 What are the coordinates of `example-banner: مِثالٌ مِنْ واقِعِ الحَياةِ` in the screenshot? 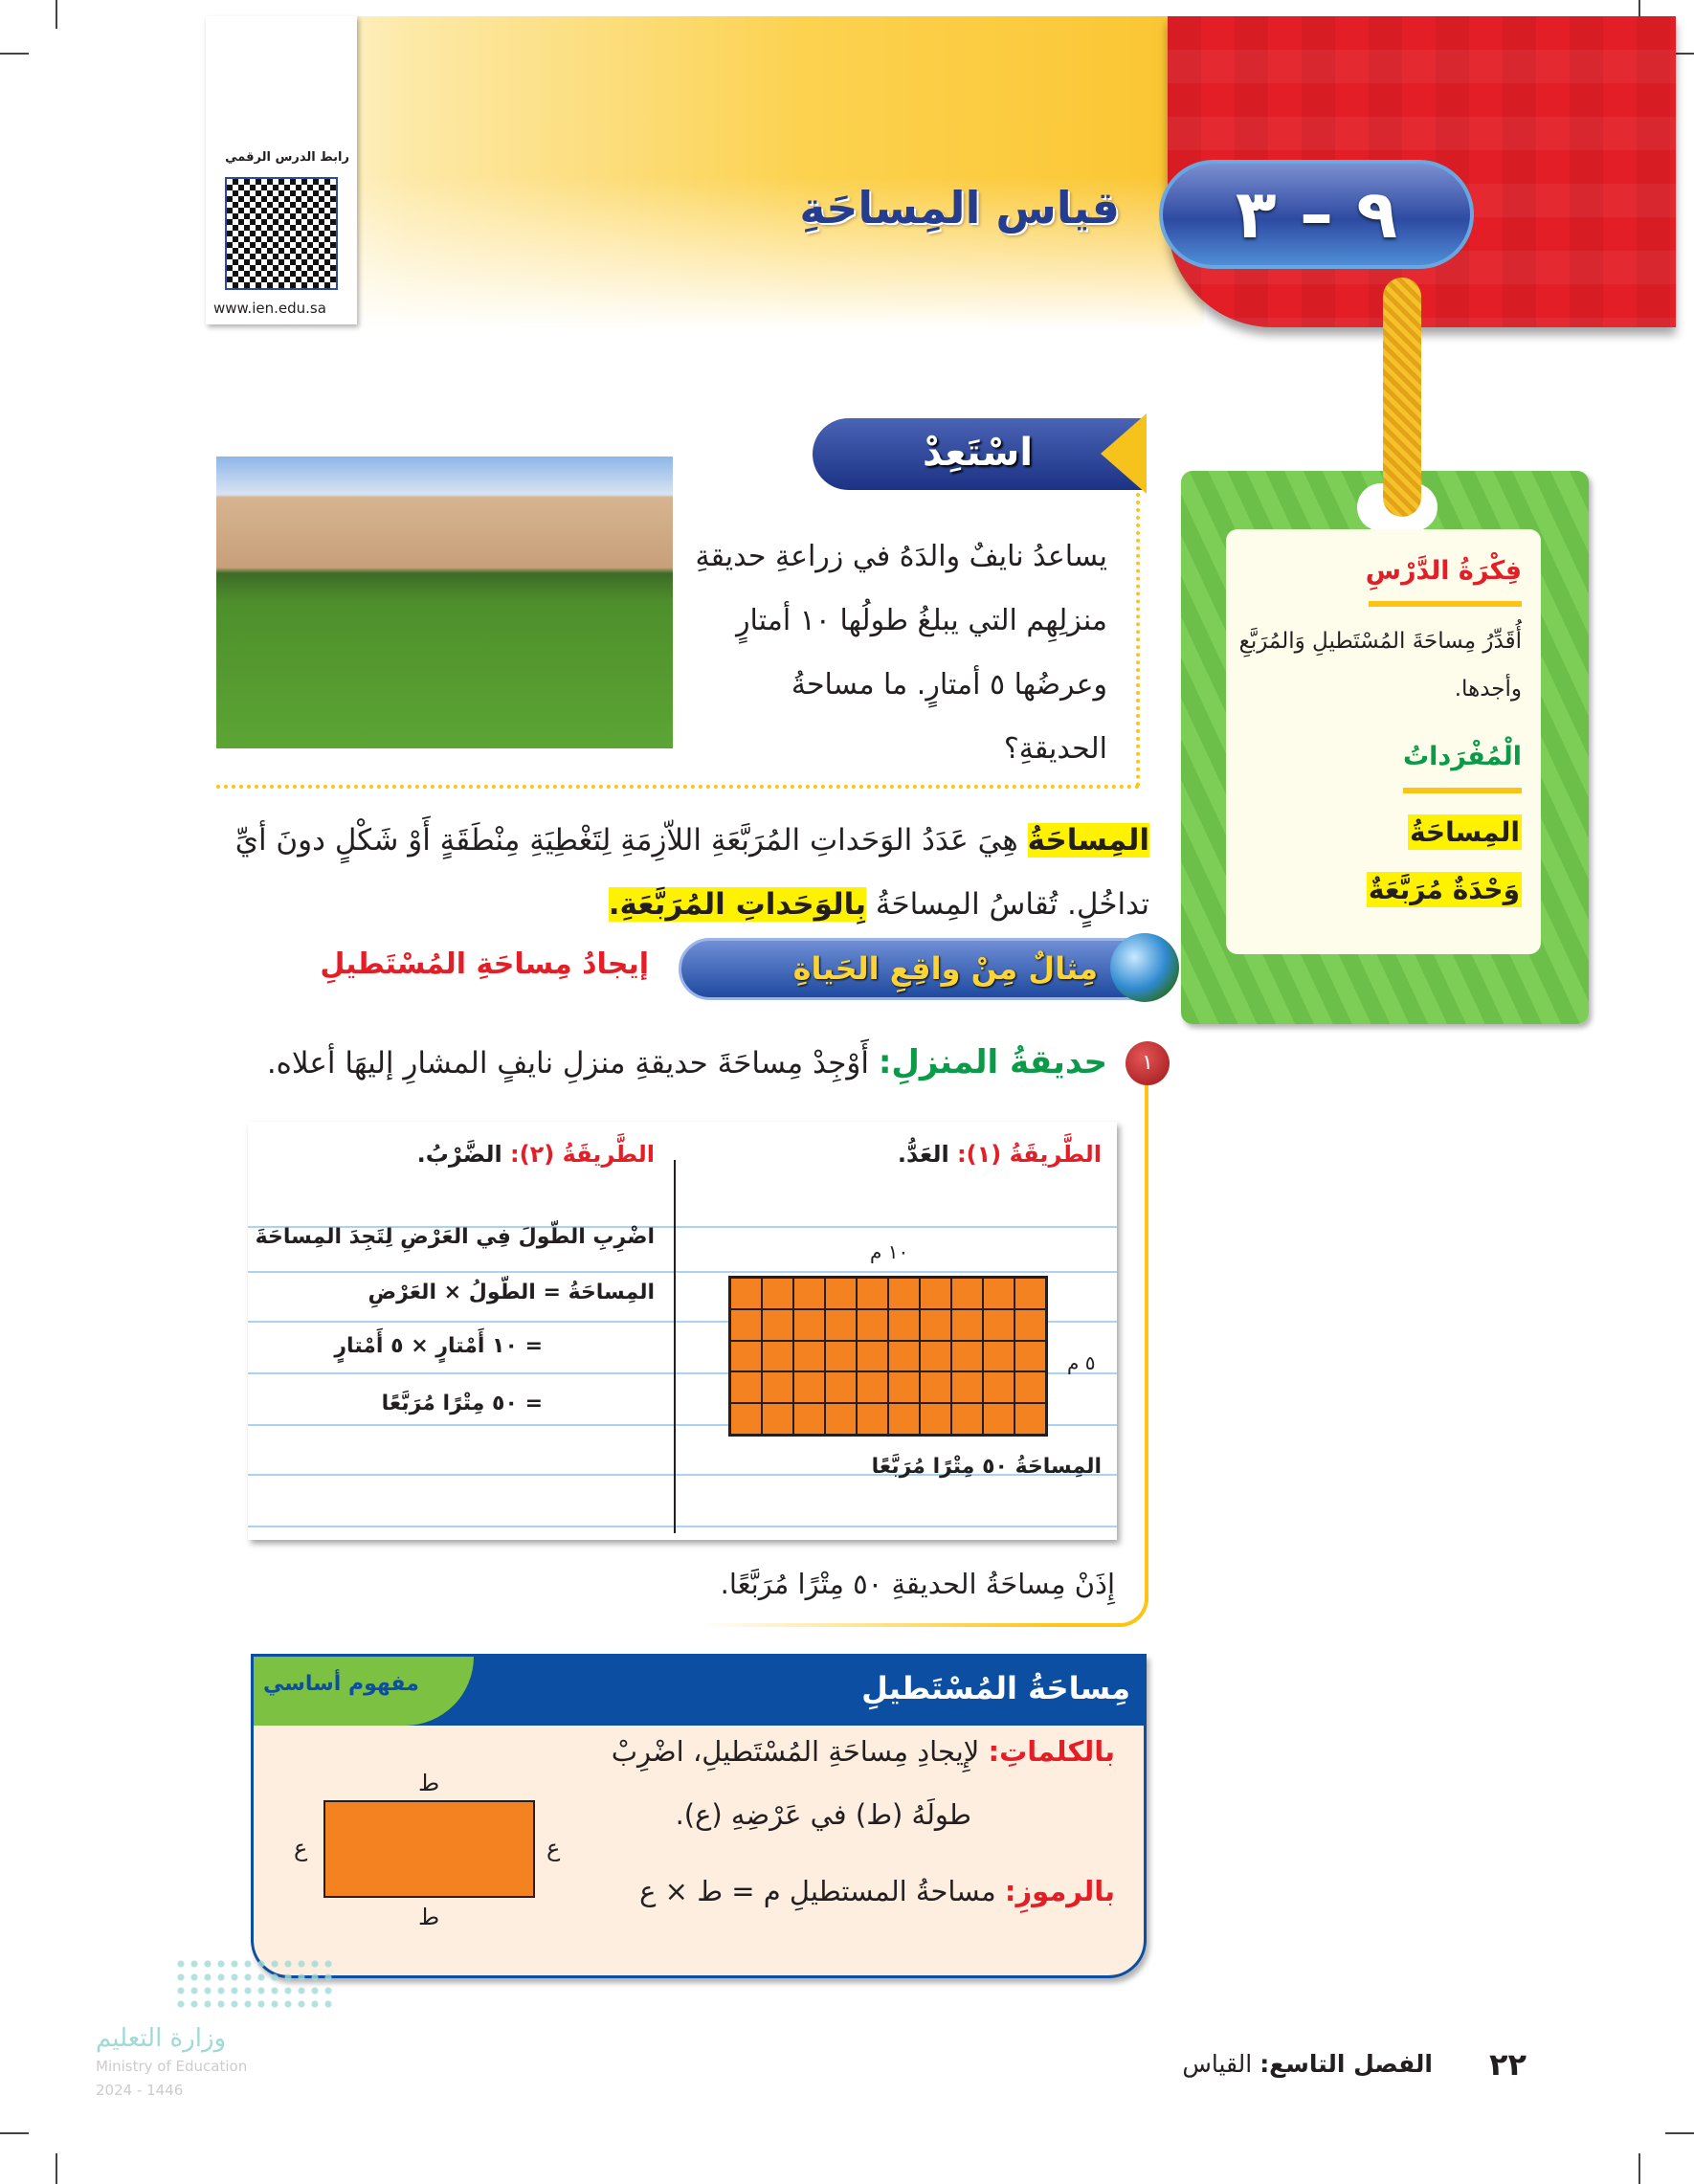 It's located at (928, 969).